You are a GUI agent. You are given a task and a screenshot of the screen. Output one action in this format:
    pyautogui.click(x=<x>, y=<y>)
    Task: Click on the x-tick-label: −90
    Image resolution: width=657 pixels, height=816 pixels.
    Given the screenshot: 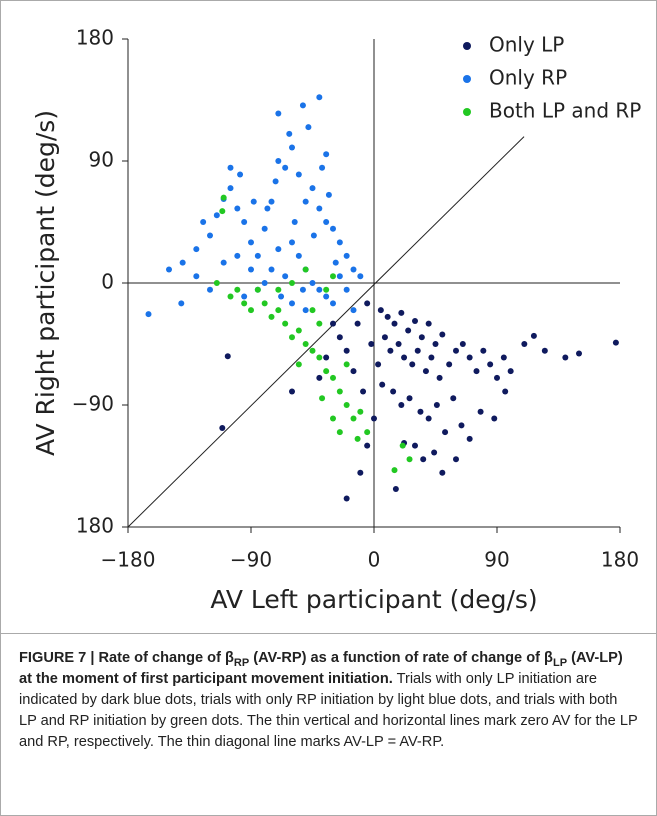 What is the action you would take?
    pyautogui.click(x=251, y=560)
    